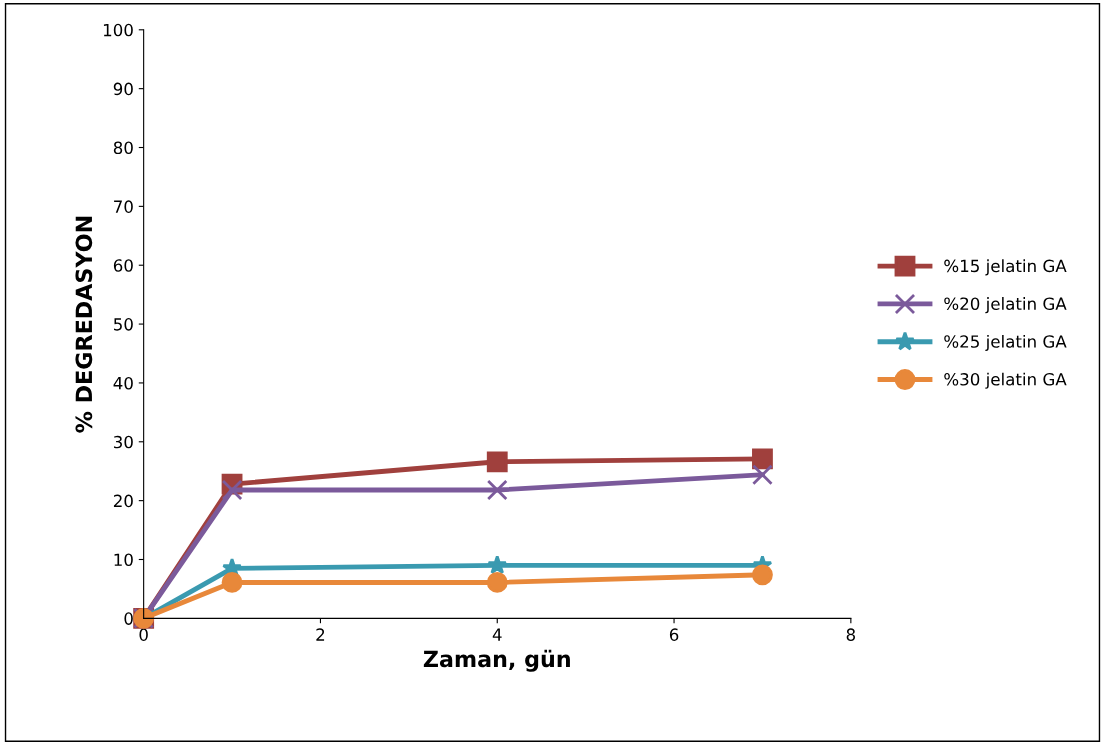 This screenshot has width=1105, height=745. What do you see at coordinates (1005, 267) in the screenshot?
I see `legend-label: %15 jelatin GA` at bounding box center [1005, 267].